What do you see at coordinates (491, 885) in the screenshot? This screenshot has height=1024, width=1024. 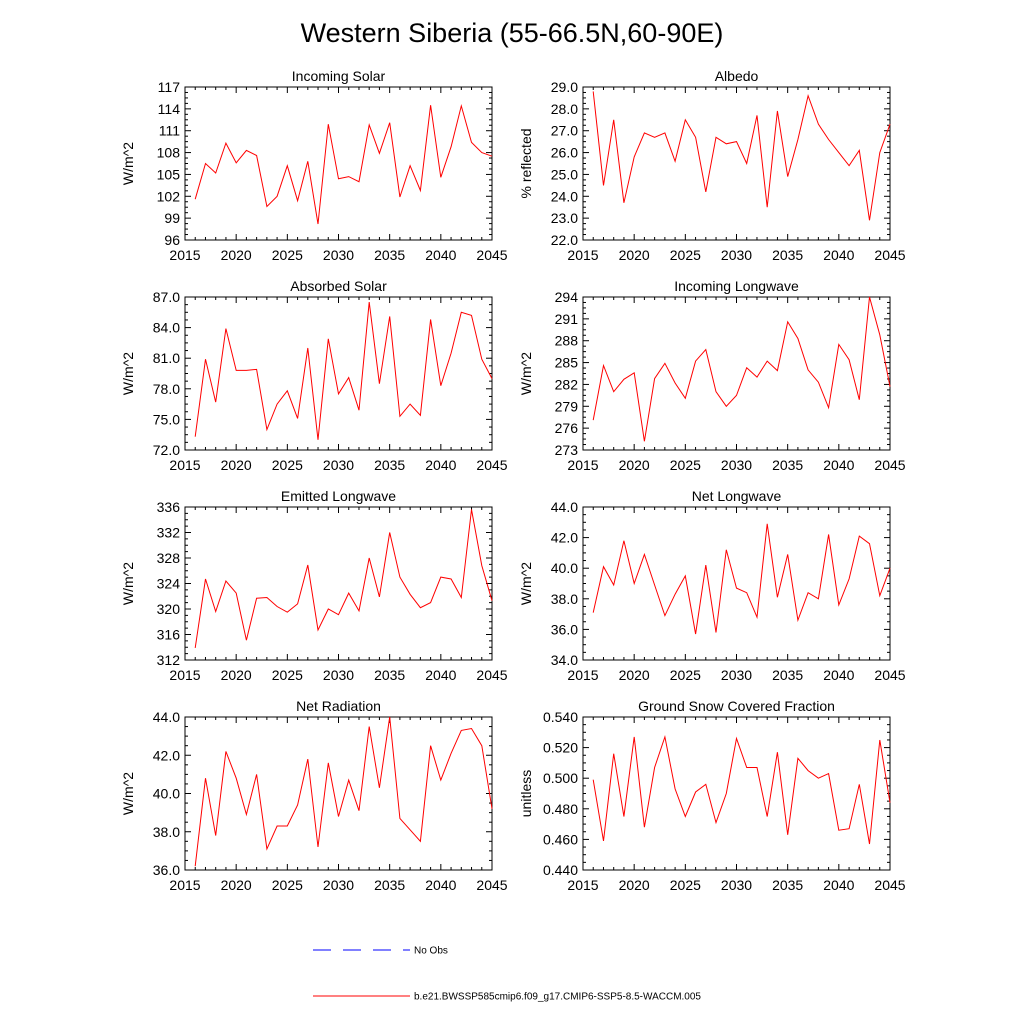 I see `x-tick-label: 2045` at bounding box center [491, 885].